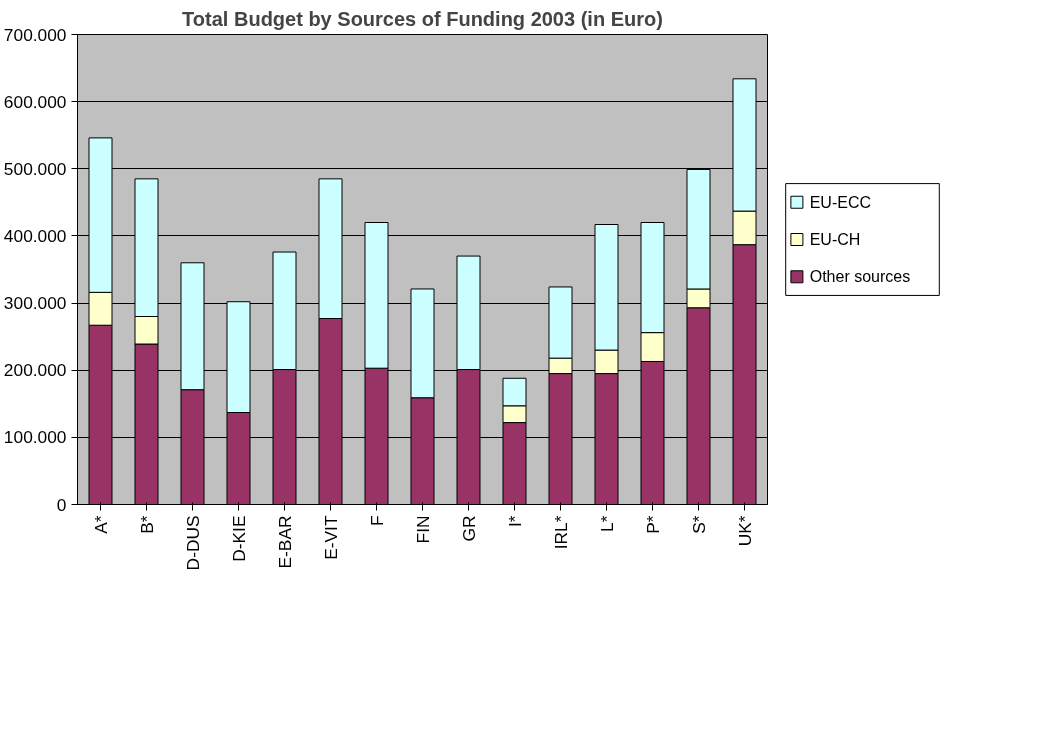 Image resolution: width=1058 pixels, height=740 pixels. I want to click on y-tick-label: 400.000, so click(35, 235).